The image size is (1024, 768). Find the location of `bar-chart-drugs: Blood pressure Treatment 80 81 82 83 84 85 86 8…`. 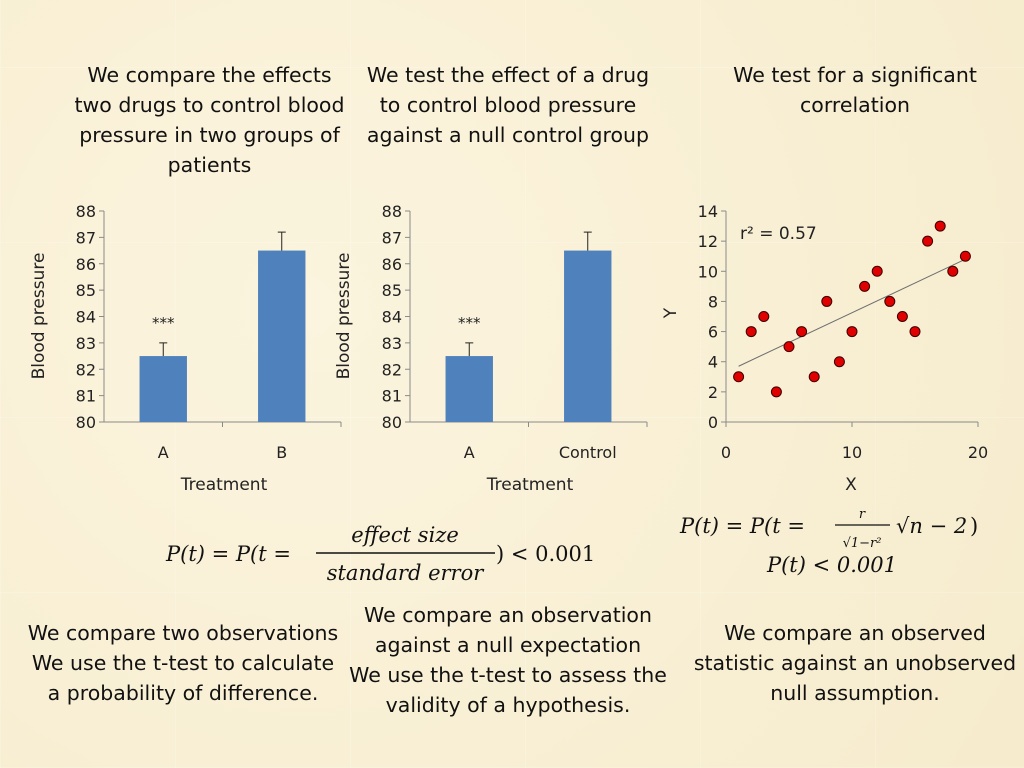

bar-chart-drugs: Blood pressure Treatment 80 81 82 83 84 85 86 8… is located at coordinates (185, 348).